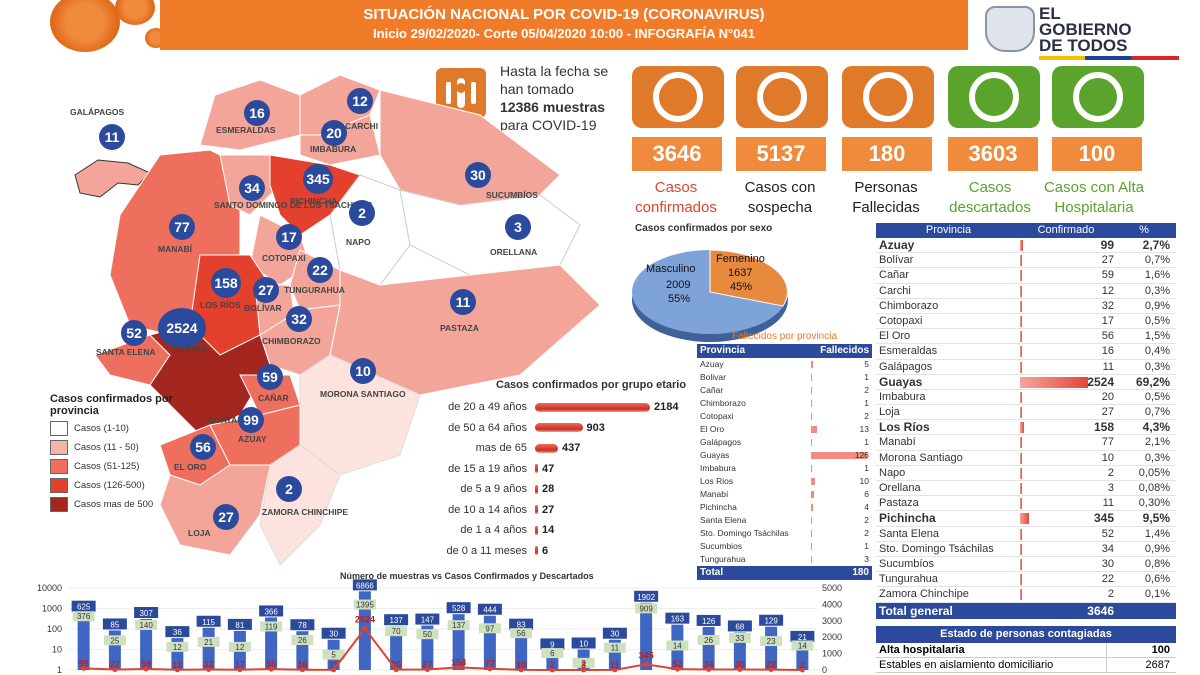 This screenshot has height=675, width=1200. I want to click on confirmed-count: 10, so click(1107, 457).